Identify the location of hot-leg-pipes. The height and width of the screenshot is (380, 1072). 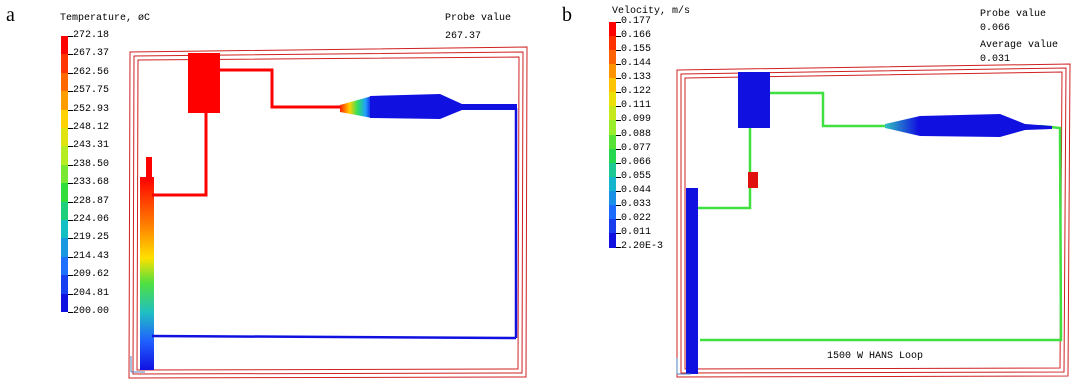
(248, 132).